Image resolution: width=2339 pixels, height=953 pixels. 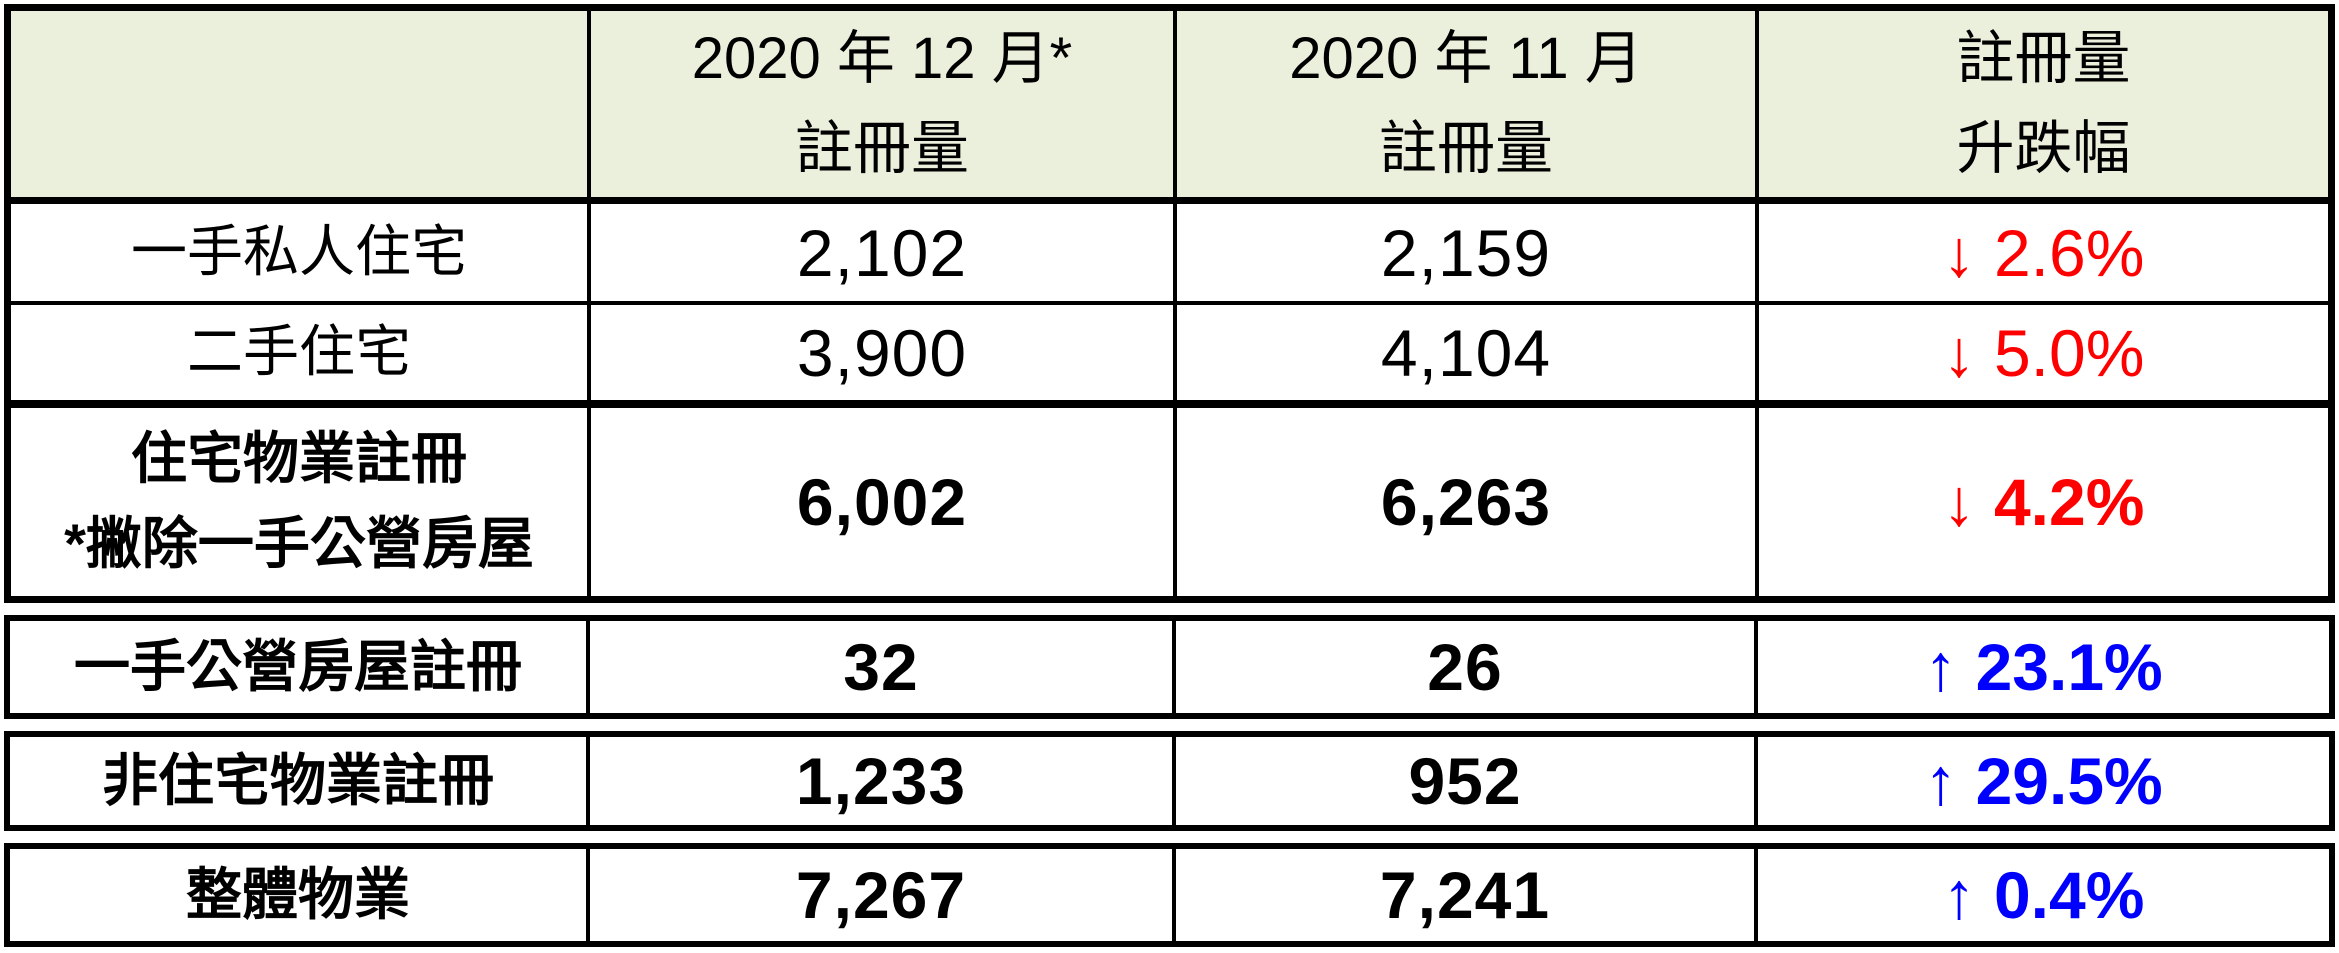 I want to click on header-nov-line2: 註冊量, so click(x=1465, y=148).